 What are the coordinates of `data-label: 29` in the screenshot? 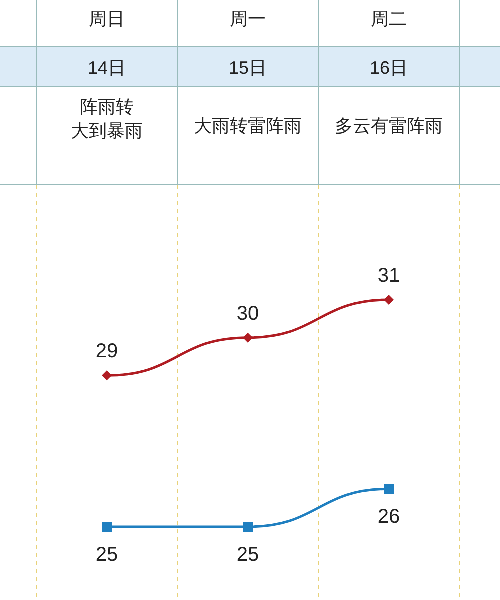 It's located at (107, 351).